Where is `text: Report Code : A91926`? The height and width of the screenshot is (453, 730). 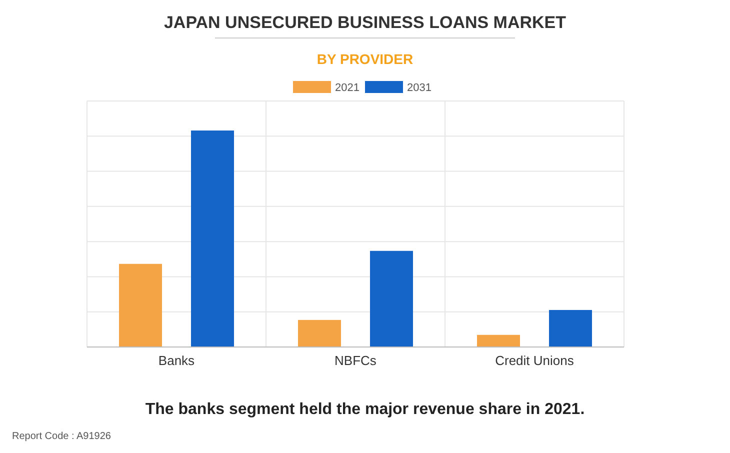
text: Report Code : A91926 is located at coordinates (62, 436).